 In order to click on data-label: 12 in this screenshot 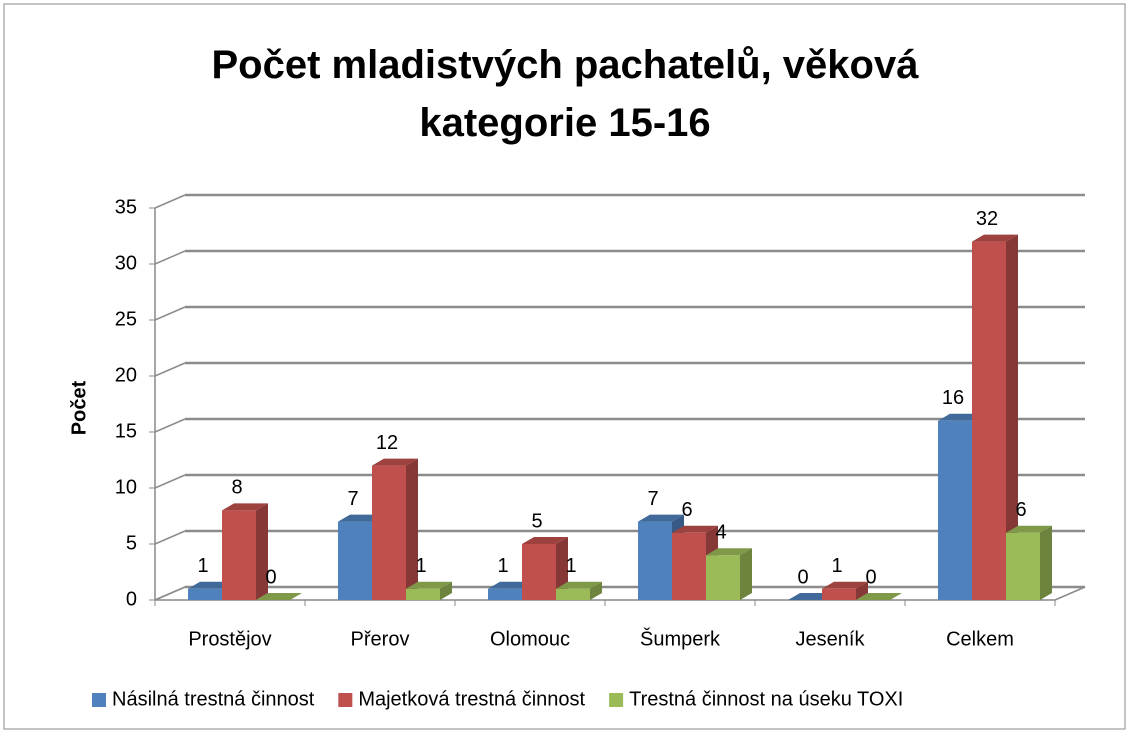, I will do `click(387, 443)`.